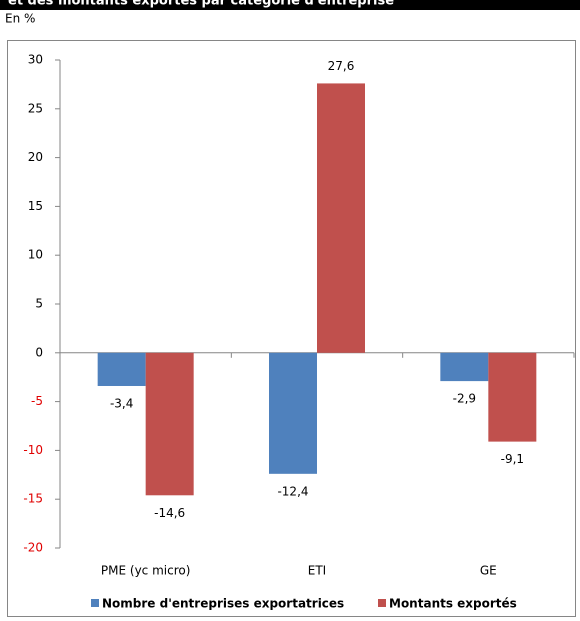 Image resolution: width=580 pixels, height=621 pixels. I want to click on value-label: -14,6, so click(169, 513).